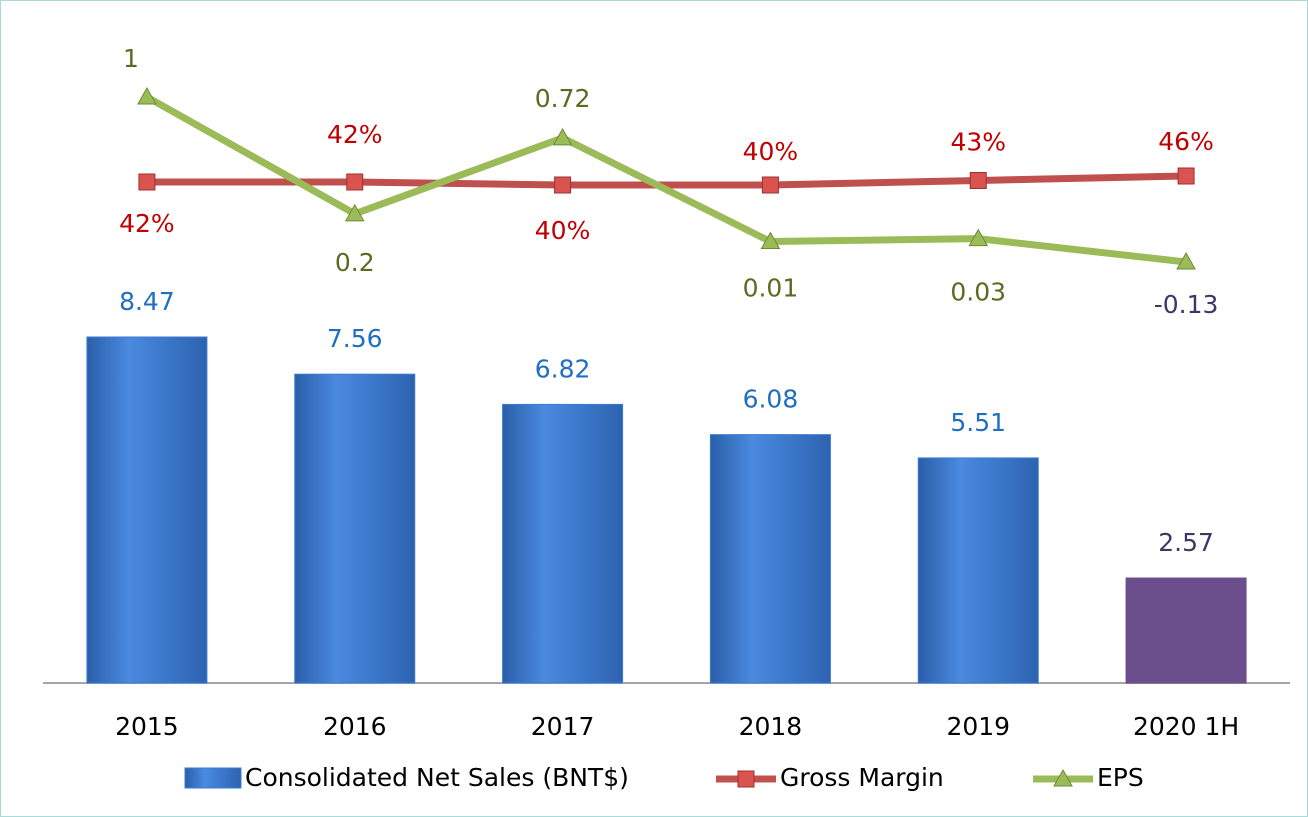 The height and width of the screenshot is (817, 1308). I want to click on x-tick-label: 2018, so click(771, 726).